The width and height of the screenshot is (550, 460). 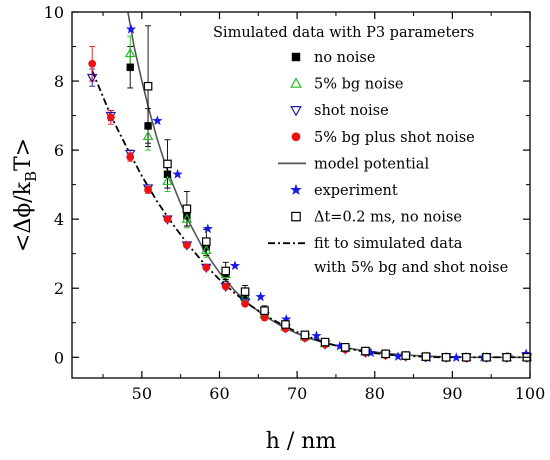 I want to click on y-axis-title: <Δϕ/kBT>, so click(x=25, y=195).